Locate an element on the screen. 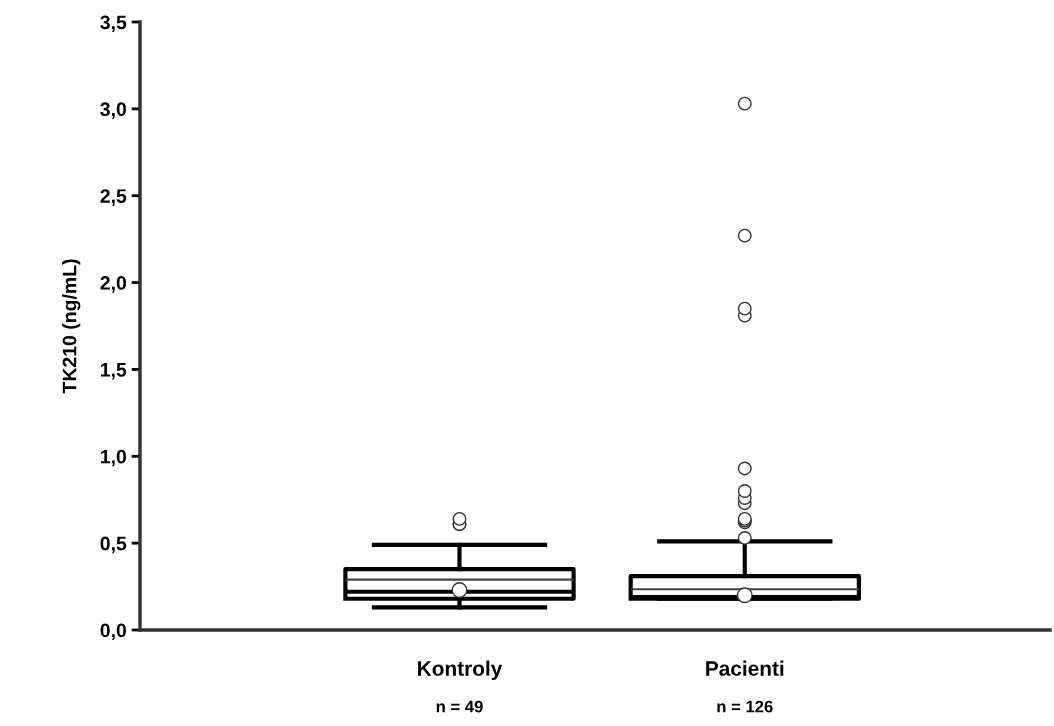 The height and width of the screenshot is (726, 1054). x-tick-label: Pacienti is located at coordinates (745, 668).